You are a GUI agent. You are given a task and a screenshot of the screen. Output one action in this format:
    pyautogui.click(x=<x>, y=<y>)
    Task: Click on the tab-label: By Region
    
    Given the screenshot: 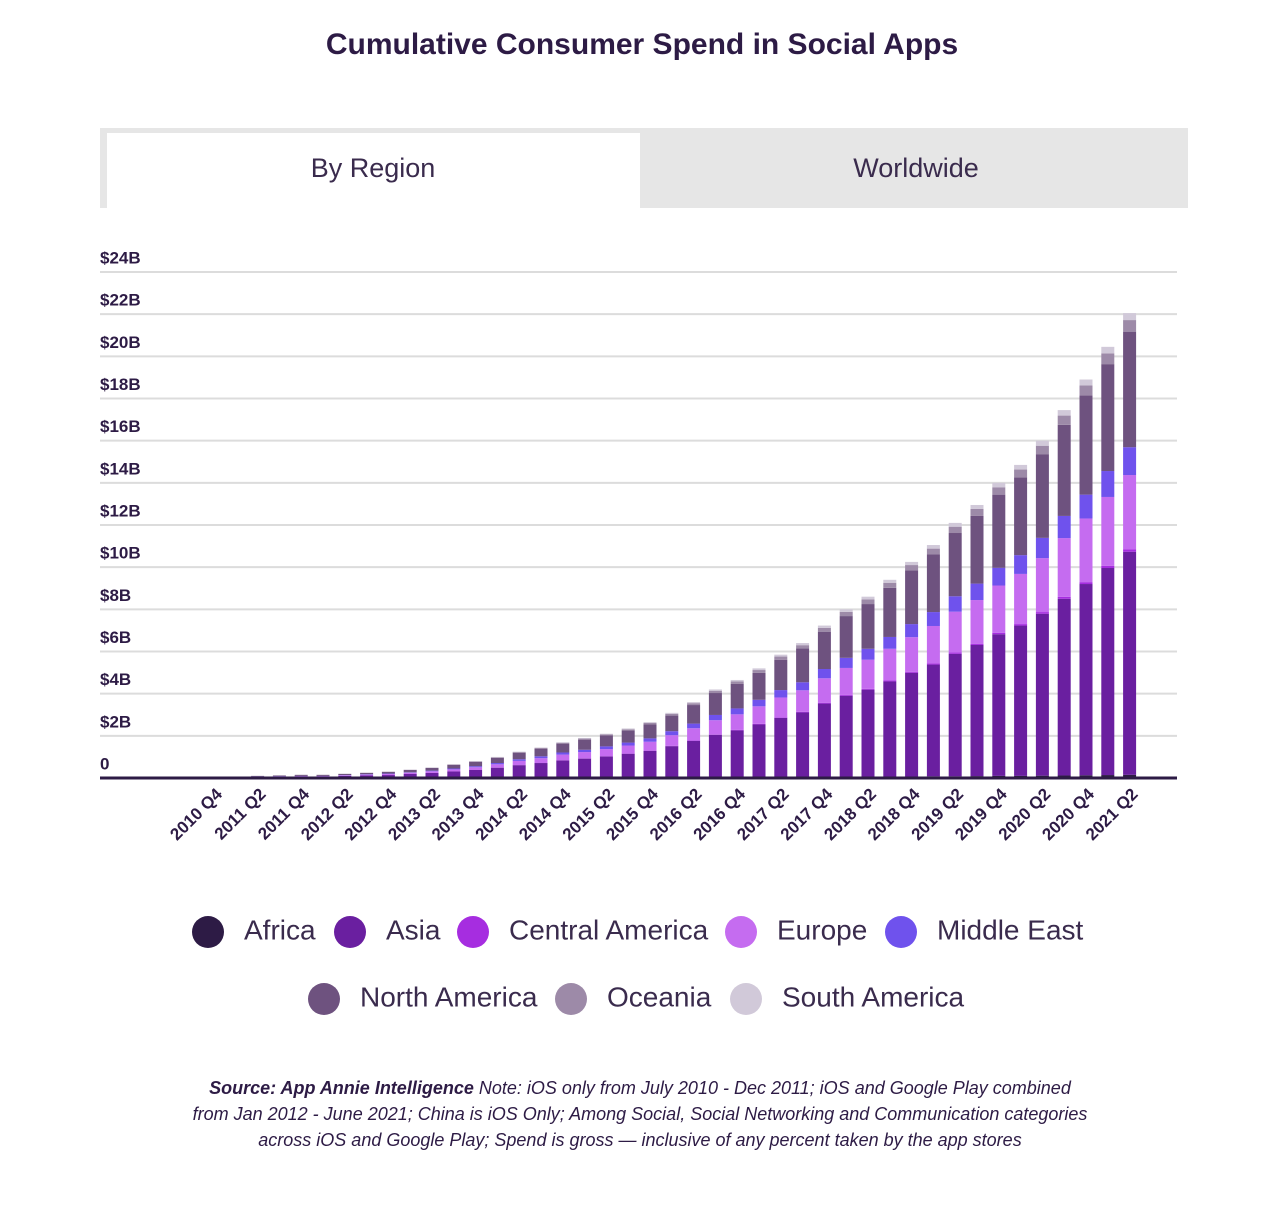 What is the action you would take?
    pyautogui.click(x=373, y=168)
    